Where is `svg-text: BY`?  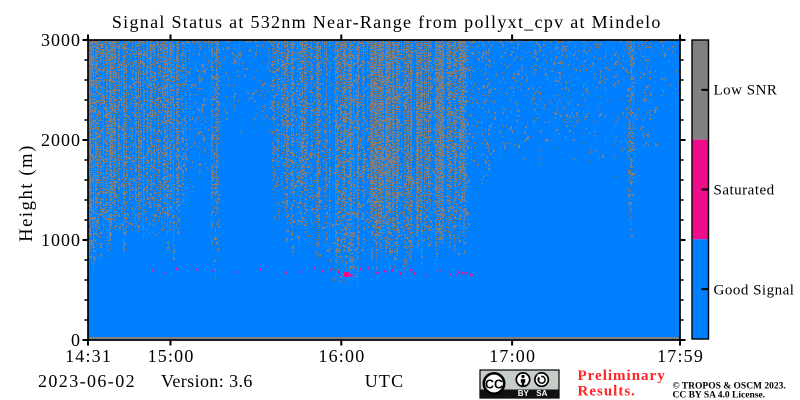
svg-text: BY is located at coordinates (524, 393).